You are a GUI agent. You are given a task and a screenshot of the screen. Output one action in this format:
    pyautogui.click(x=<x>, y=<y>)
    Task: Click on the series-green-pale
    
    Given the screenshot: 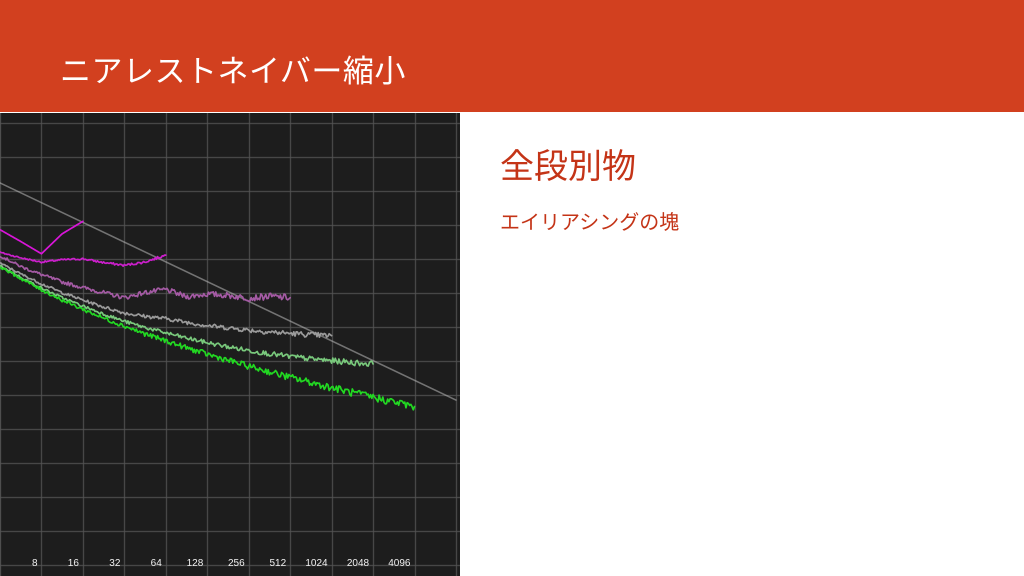 What is the action you would take?
    pyautogui.click(x=187, y=315)
    